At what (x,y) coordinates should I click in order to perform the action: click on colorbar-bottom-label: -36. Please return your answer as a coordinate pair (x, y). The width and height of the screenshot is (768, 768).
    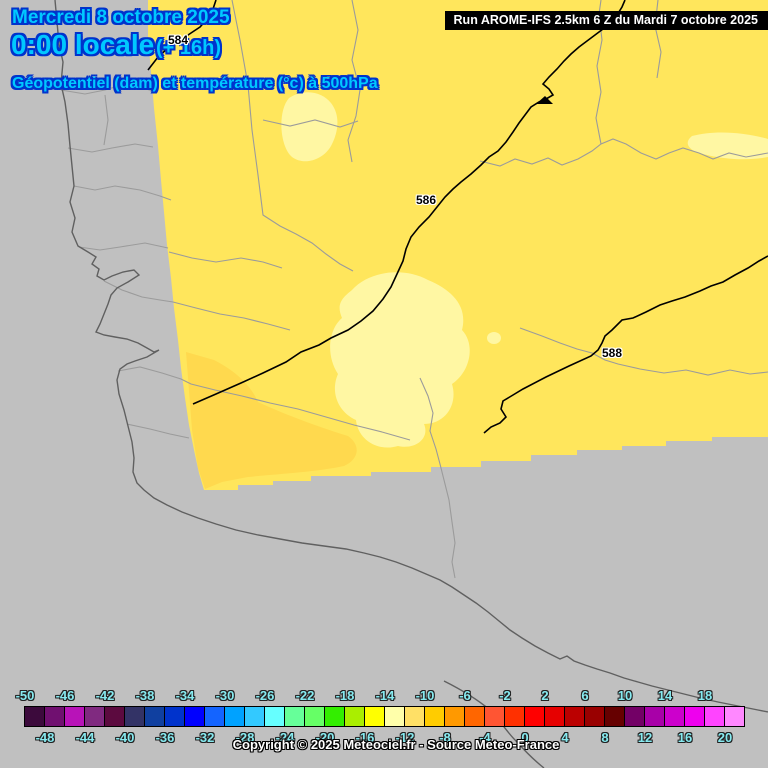
    Looking at the image, I should click on (165, 737).